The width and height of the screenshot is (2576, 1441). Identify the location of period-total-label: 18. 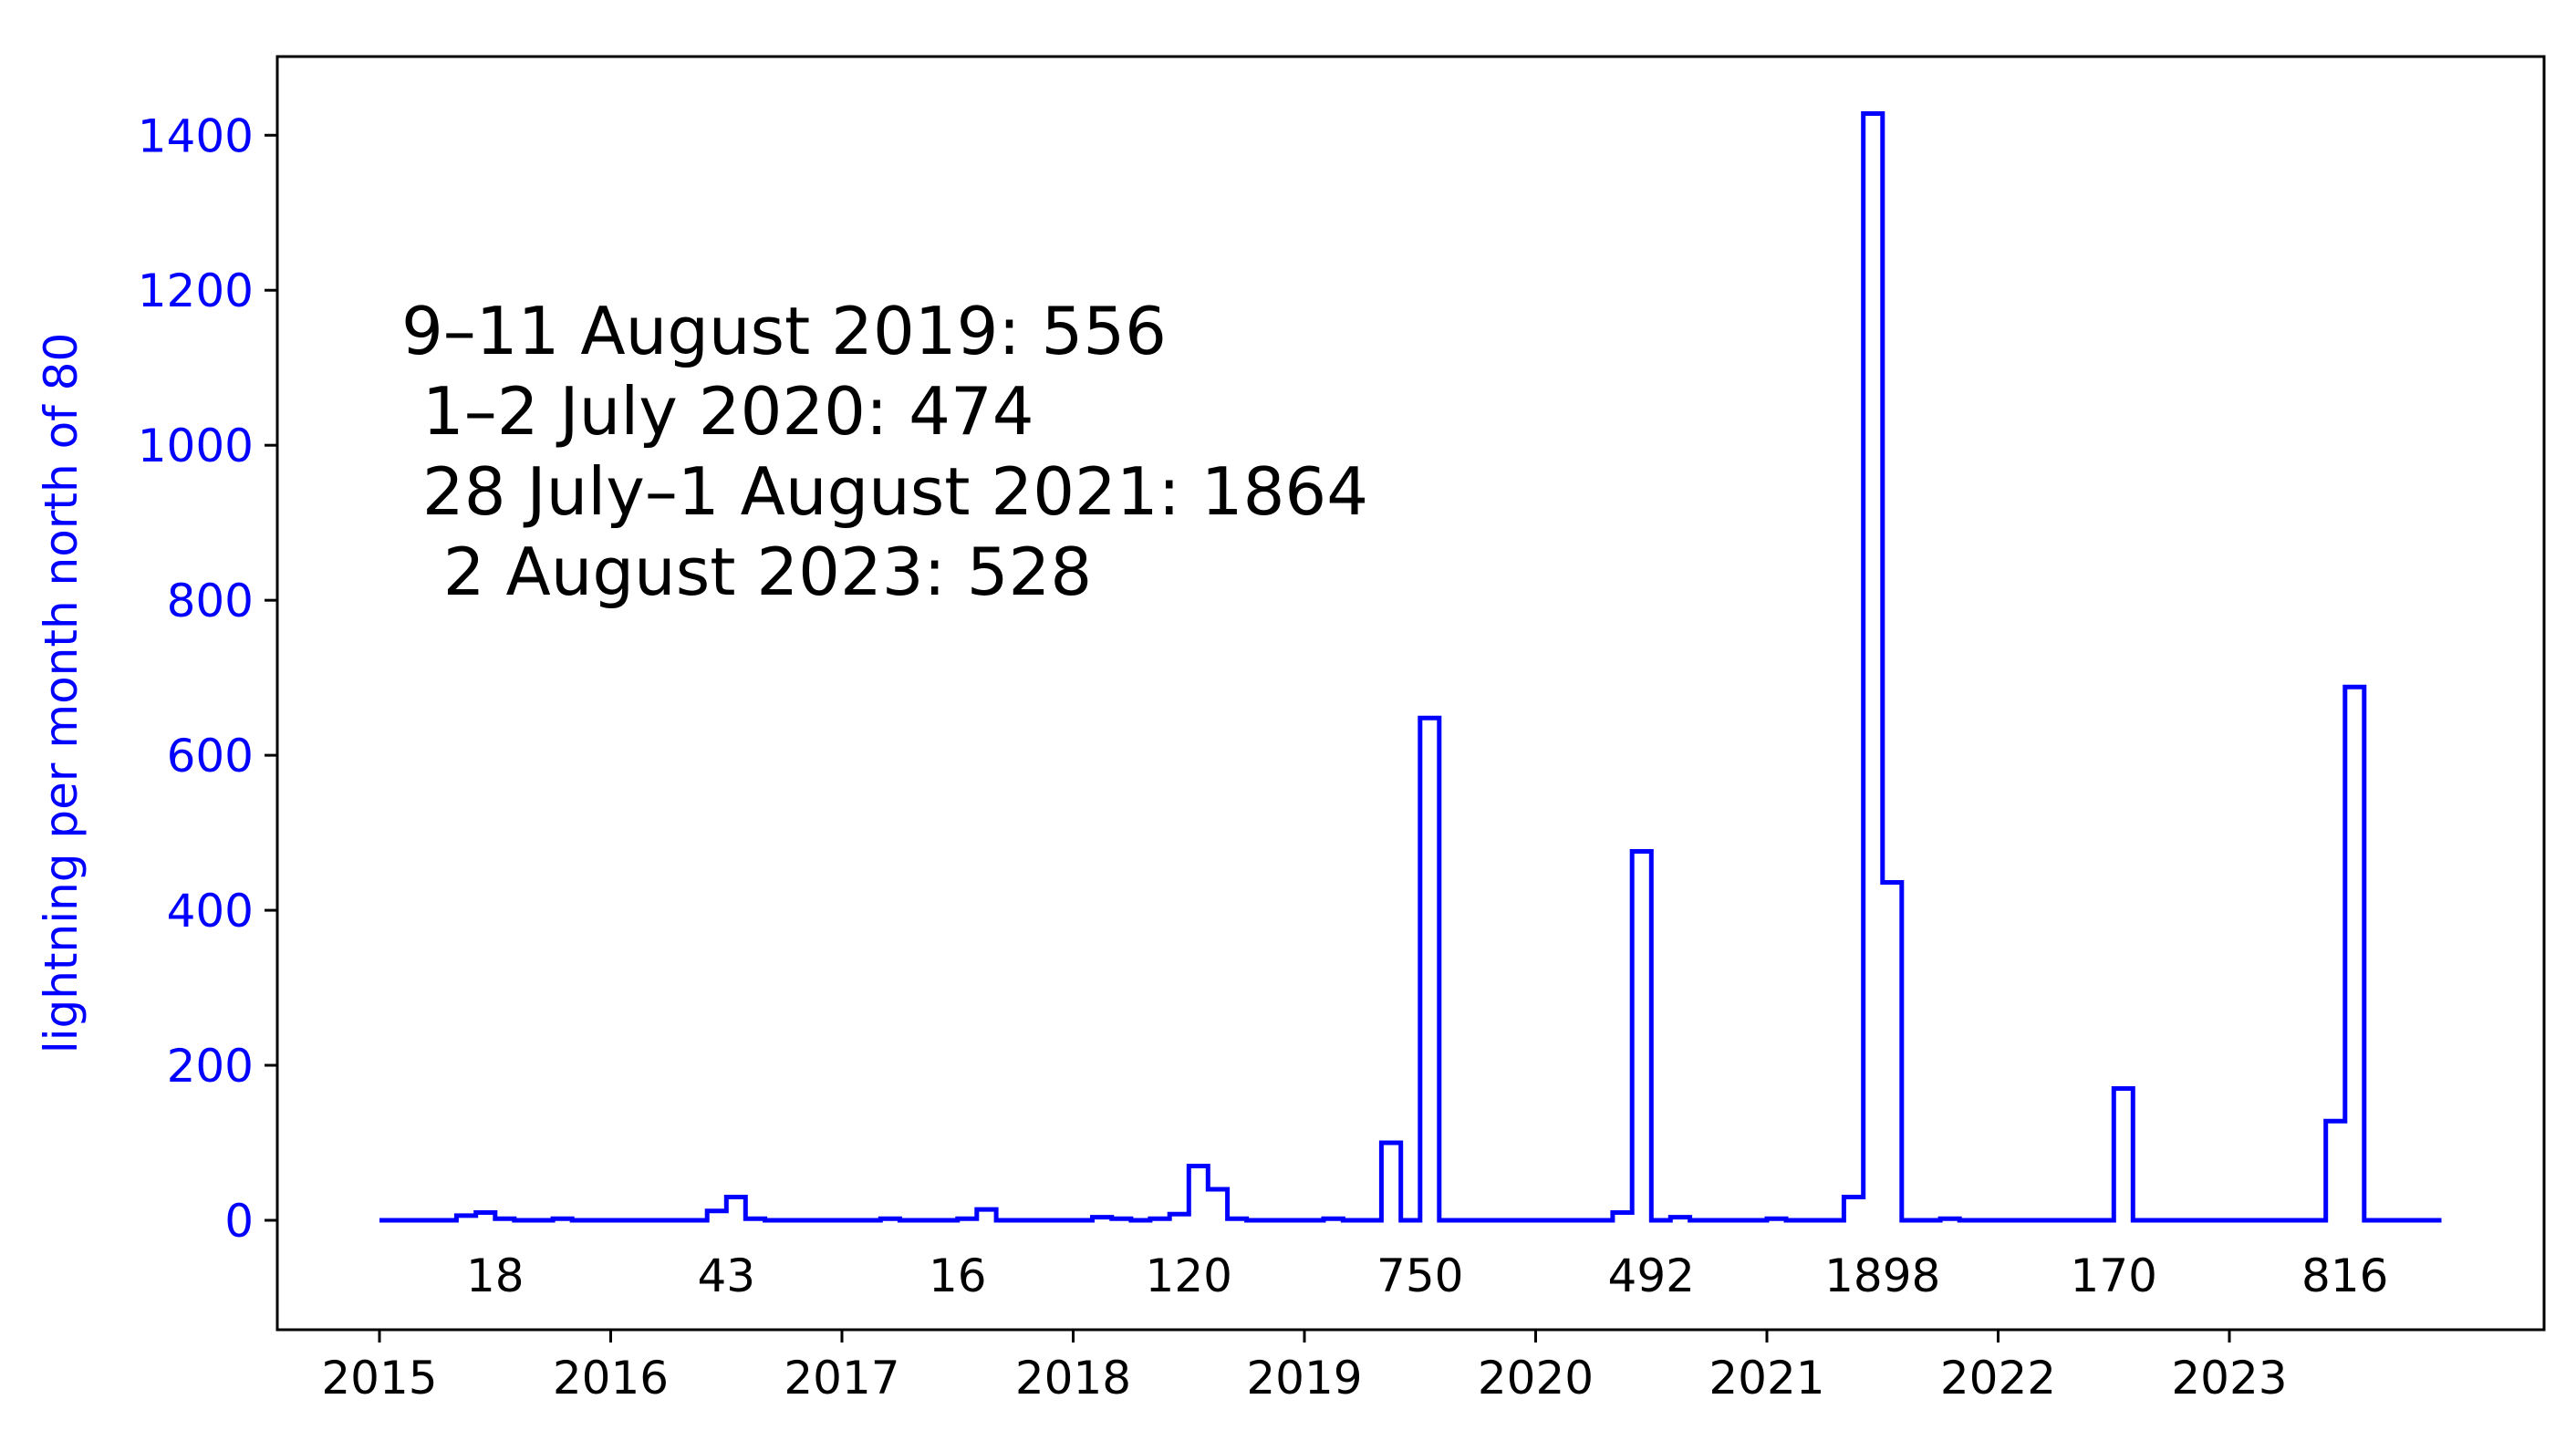
(495, 1275).